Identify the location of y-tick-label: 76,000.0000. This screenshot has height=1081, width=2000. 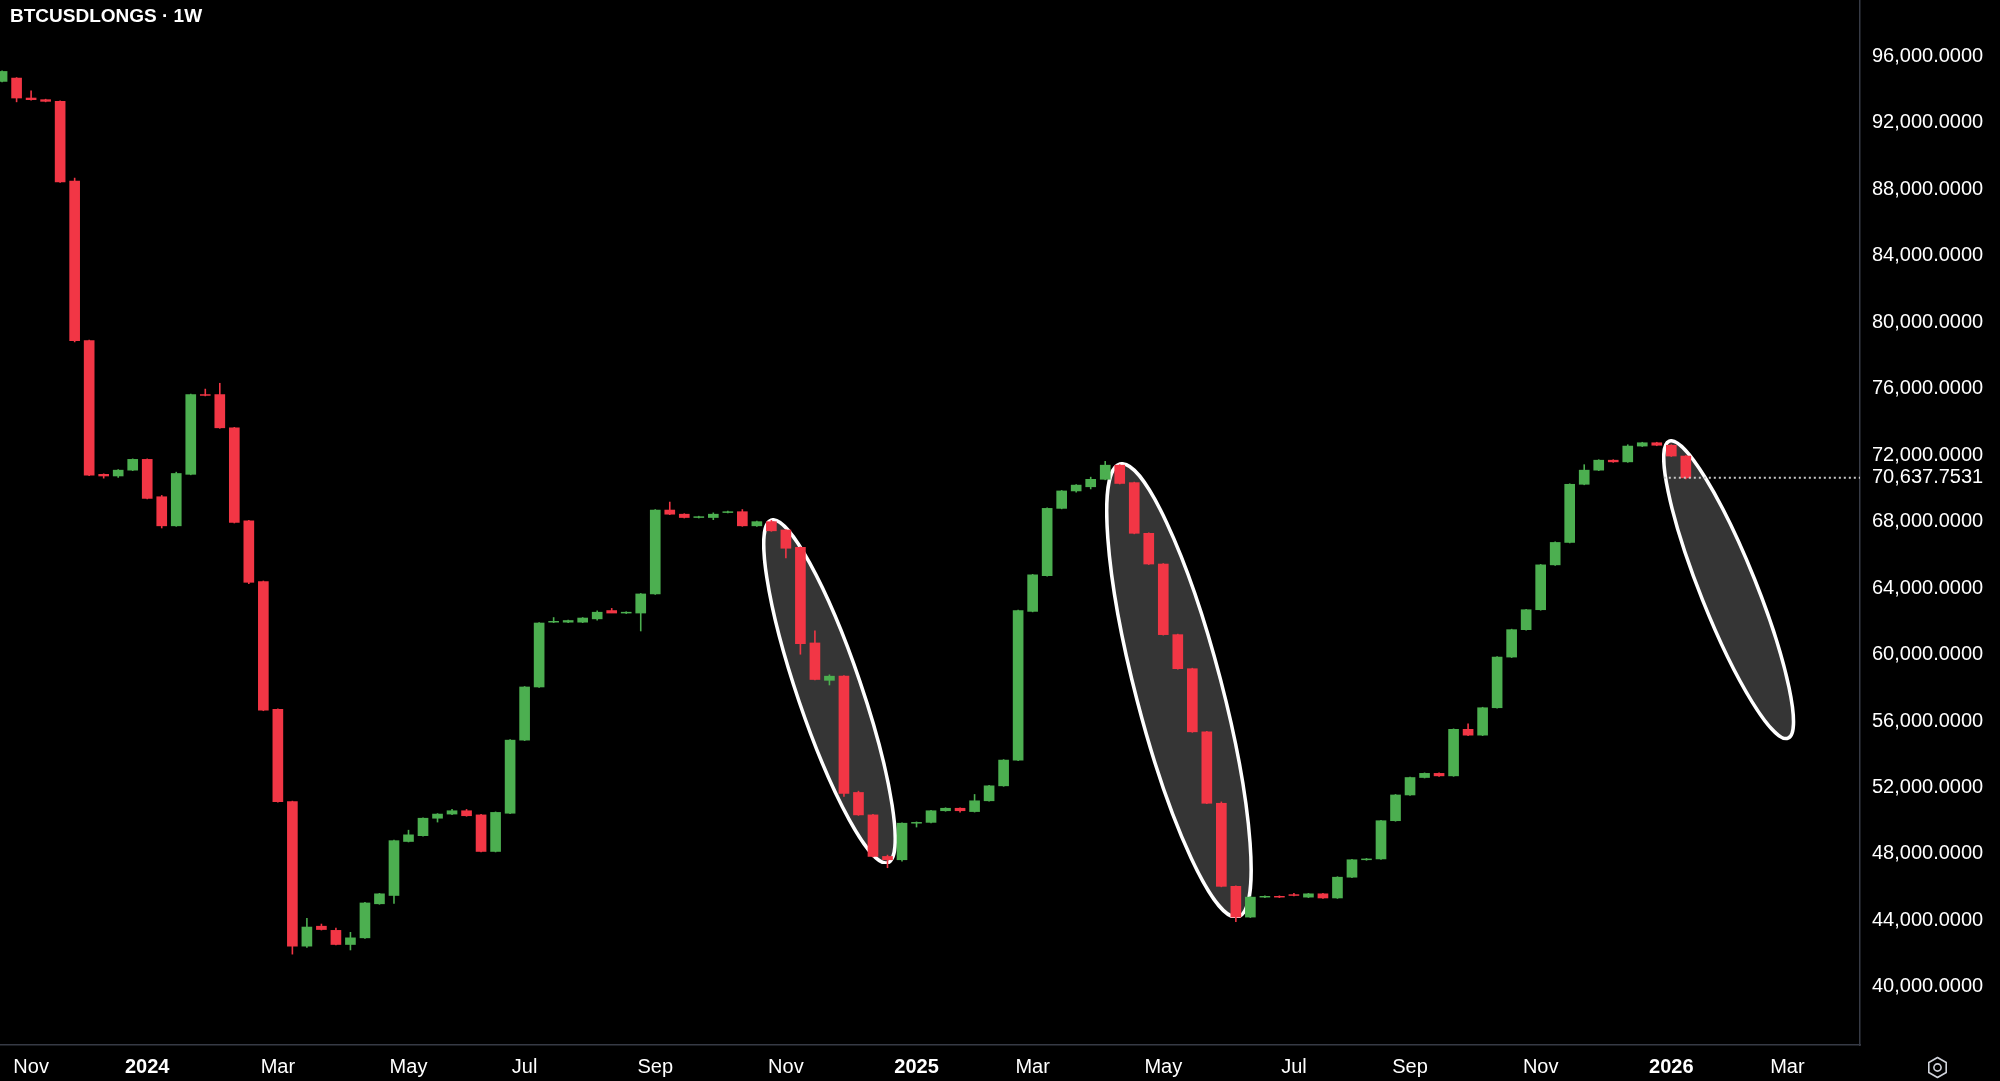
(1928, 387).